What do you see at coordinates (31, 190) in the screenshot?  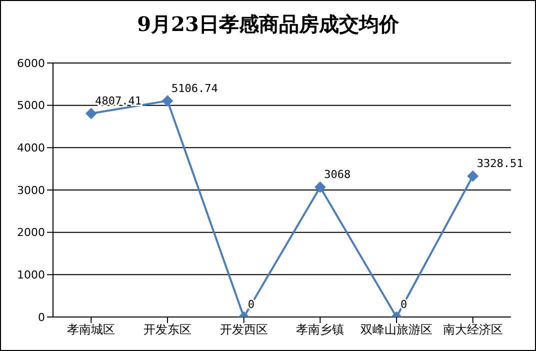 I see `y-tick-label: 3000` at bounding box center [31, 190].